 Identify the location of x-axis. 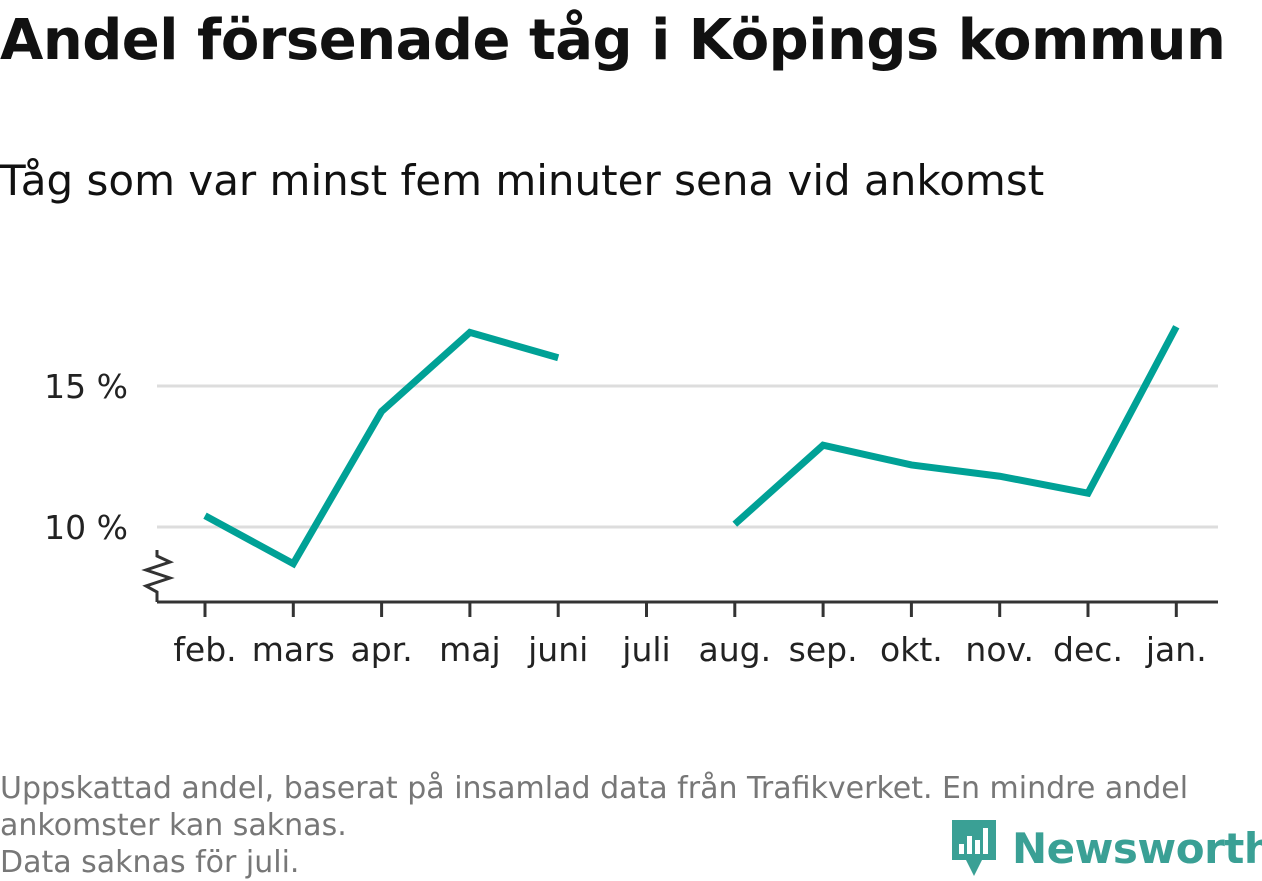
(682, 576).